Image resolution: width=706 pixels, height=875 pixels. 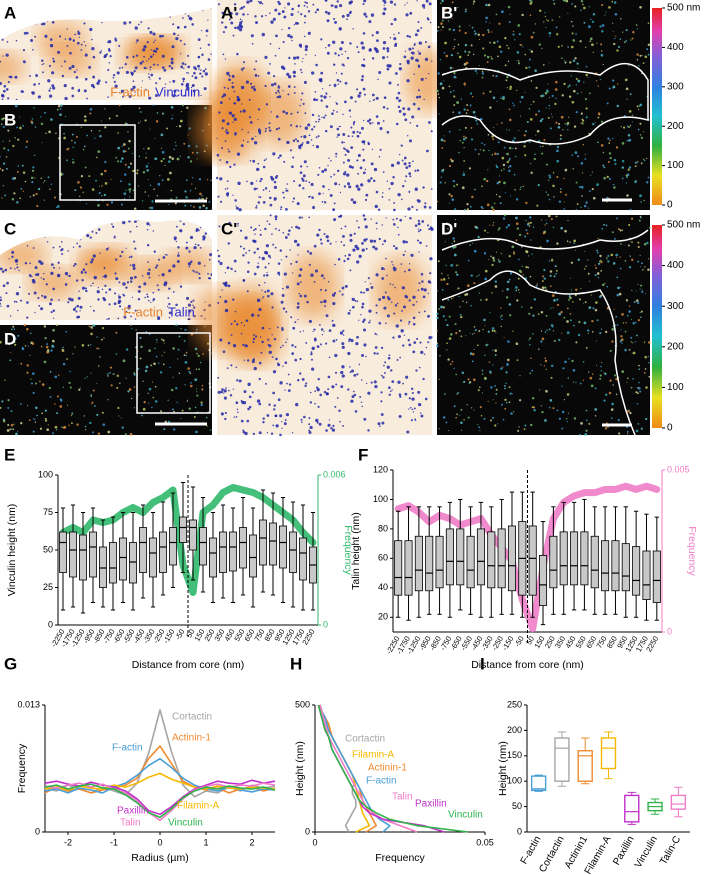 I want to click on series-label: Paxillin, so click(x=133, y=811).